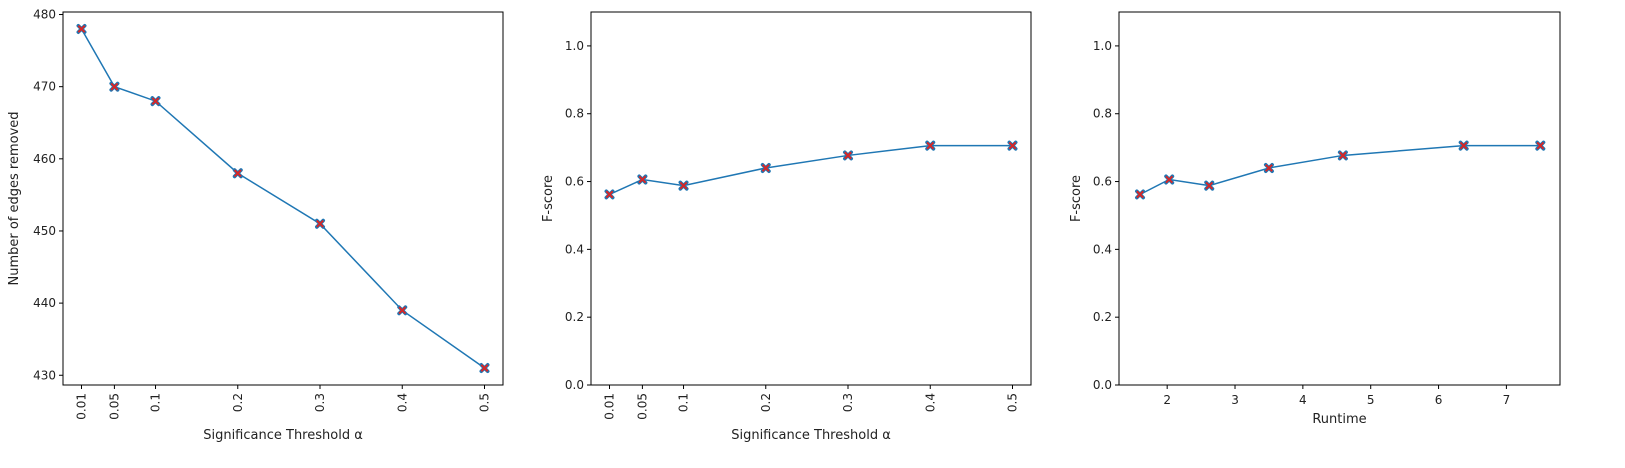  What do you see at coordinates (44, 375) in the screenshot?
I see `y-tick-label: 430` at bounding box center [44, 375].